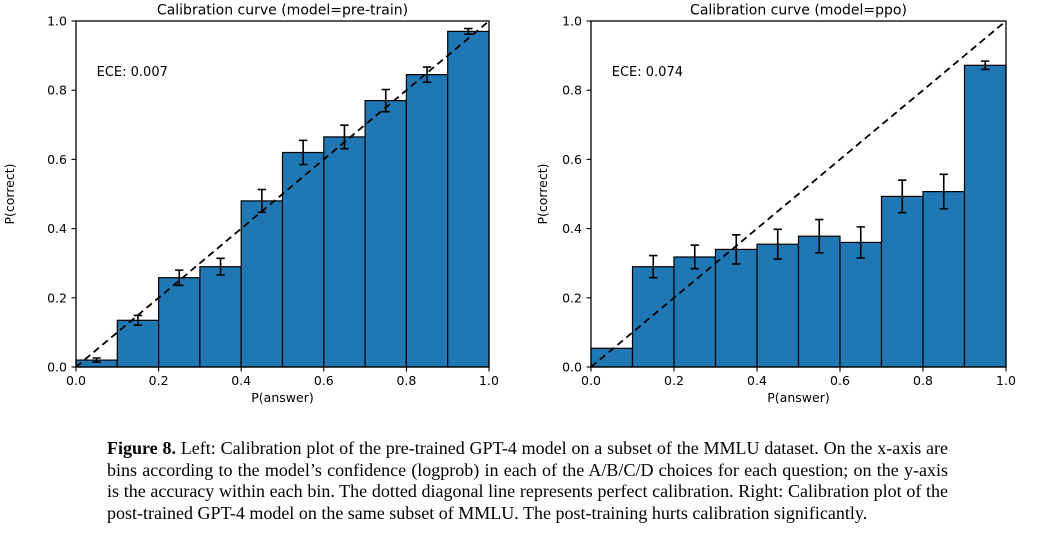 The height and width of the screenshot is (544, 1054). Describe the element at coordinates (282, 11) in the screenshot. I see `chart-title: Calibration curve (model=pre-train)` at that location.